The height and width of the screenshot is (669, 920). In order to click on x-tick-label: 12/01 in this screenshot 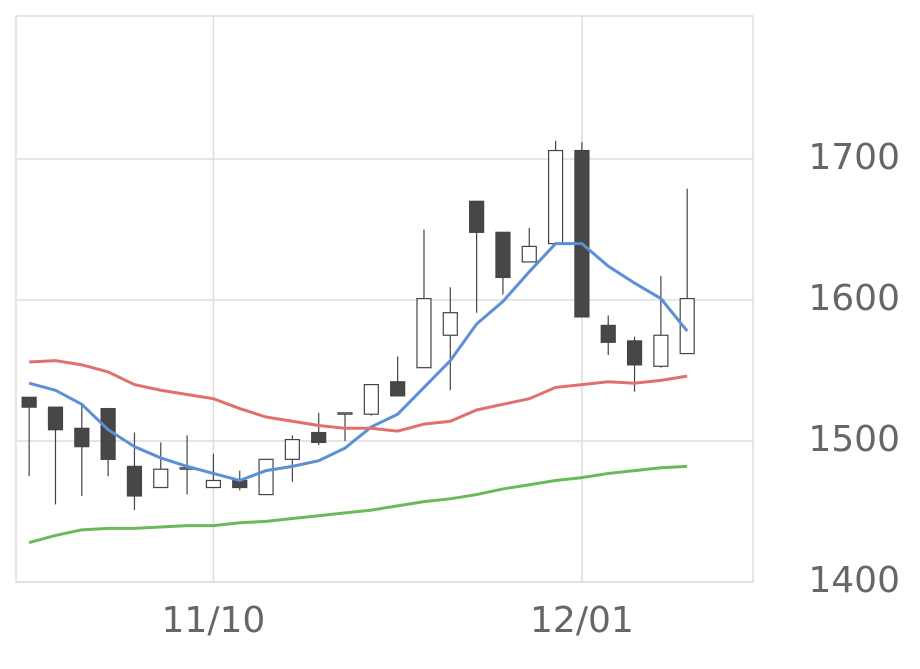, I will do `click(582, 620)`.